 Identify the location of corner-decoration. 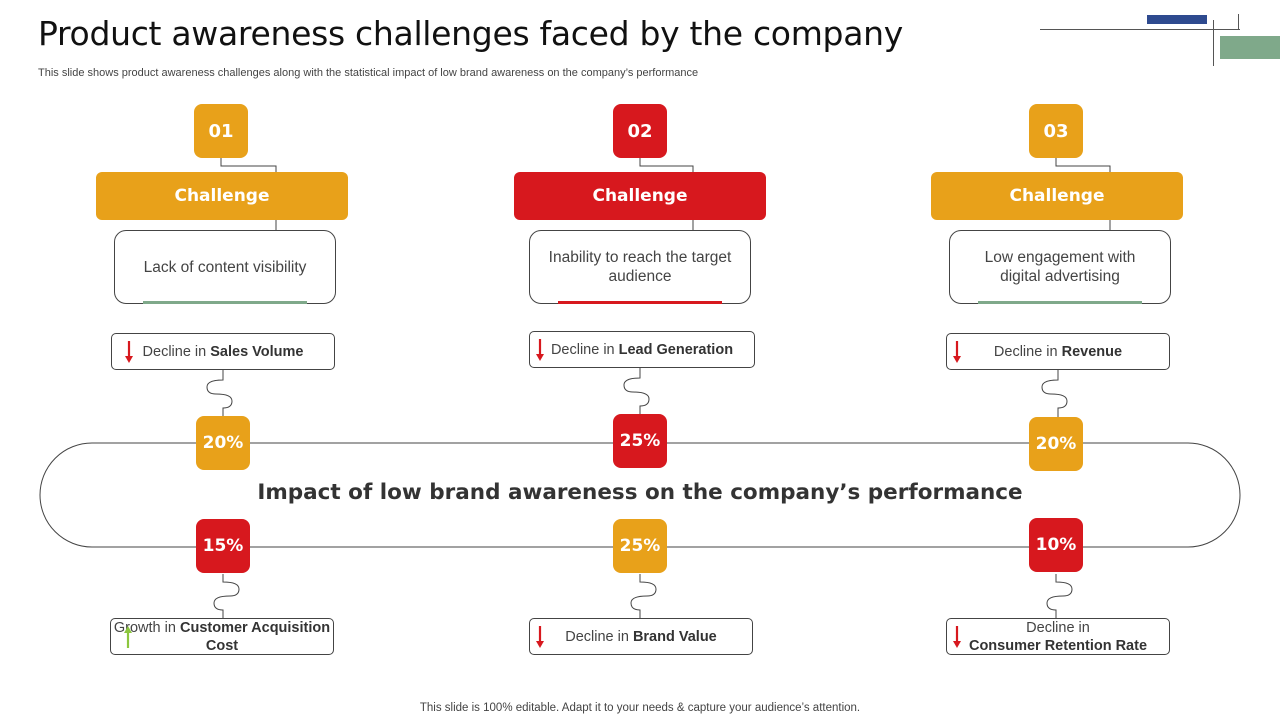
(1160, 35).